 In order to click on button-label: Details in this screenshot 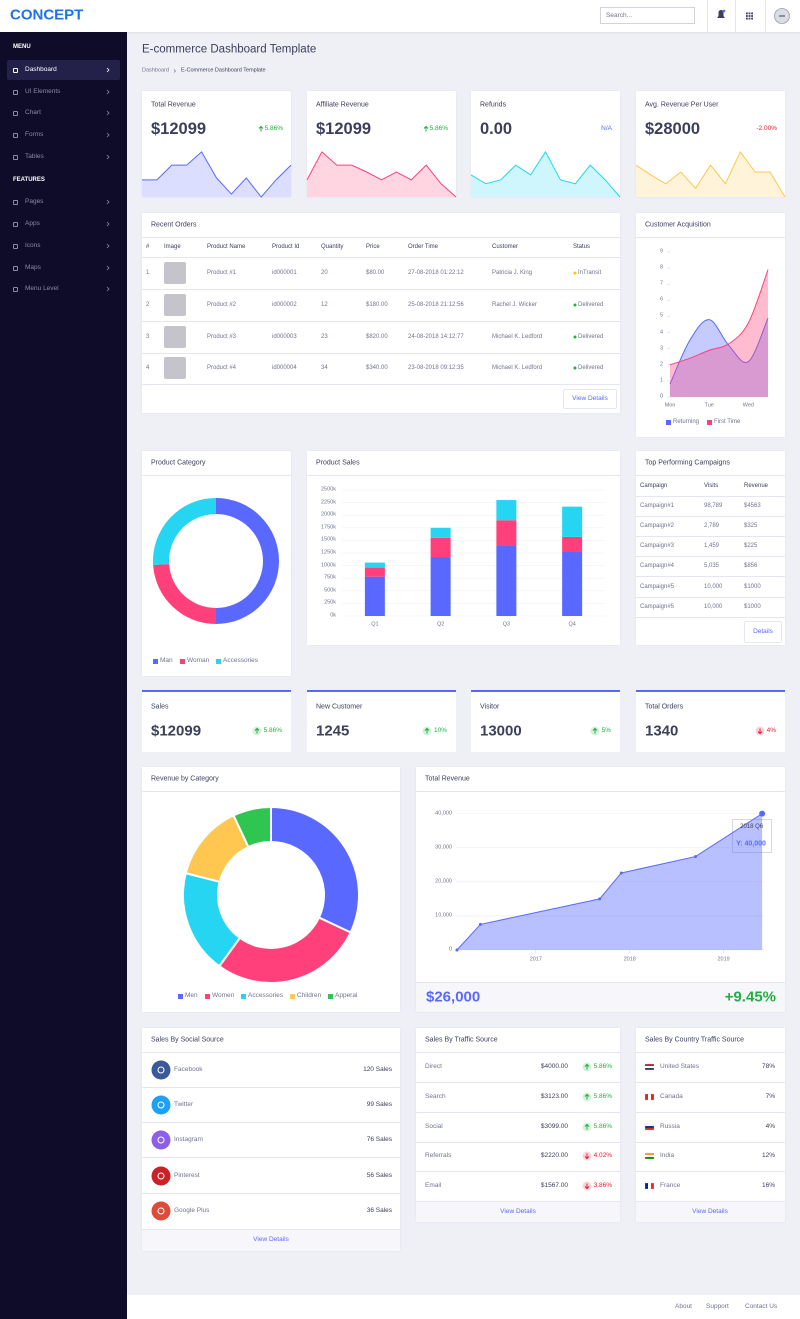, I will do `click(763, 631)`.